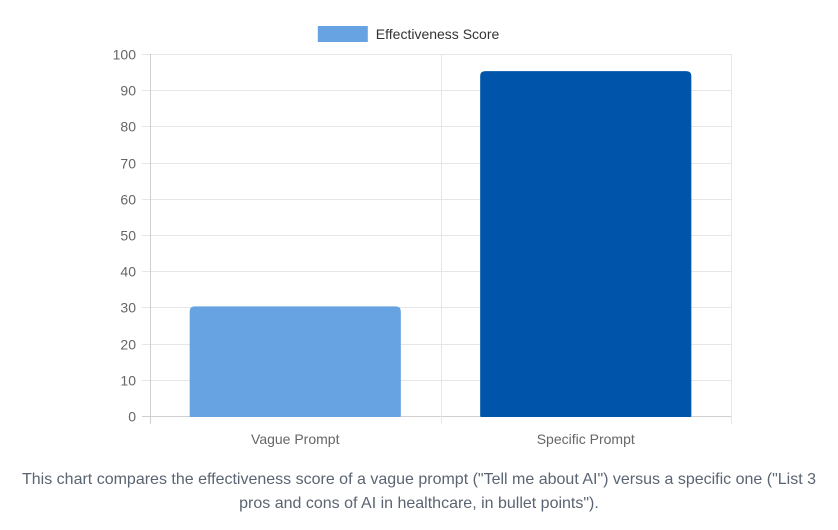 Image resolution: width=838 pixels, height=530 pixels. What do you see at coordinates (128, 308) in the screenshot?
I see `y-tick-label: 30` at bounding box center [128, 308].